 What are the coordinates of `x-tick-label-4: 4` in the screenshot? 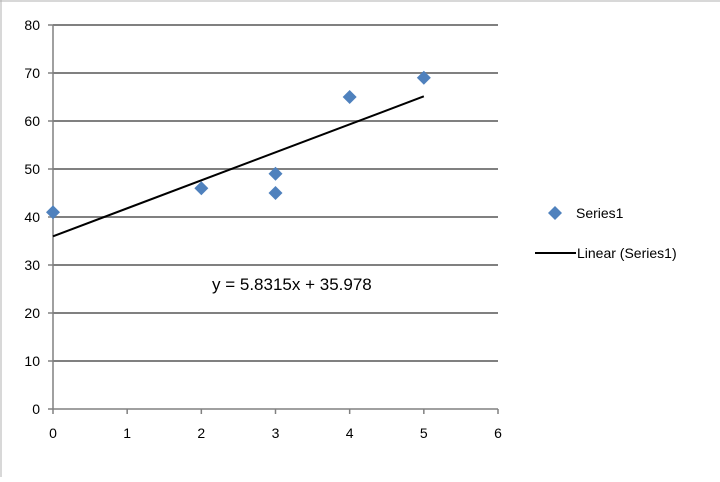 It's located at (350, 433).